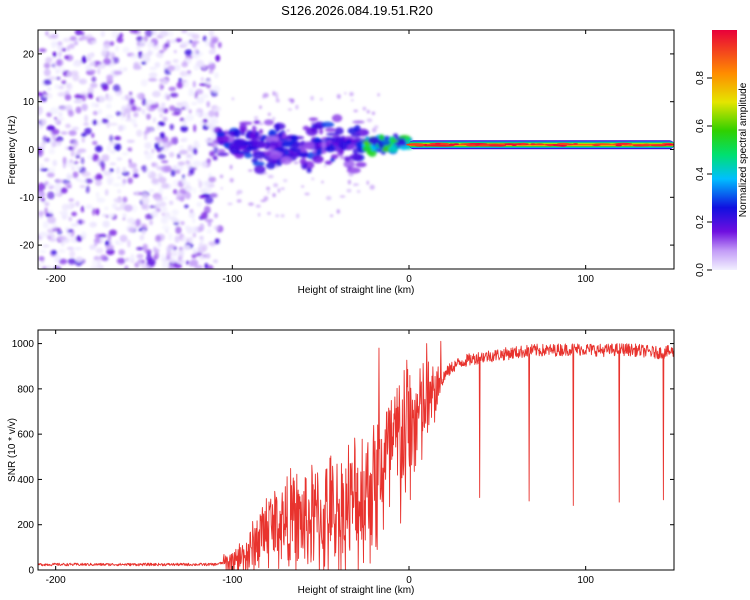 Image resolution: width=750 pixels, height=600 pixels. What do you see at coordinates (232, 279) in the screenshot?
I see `x-tick-label: -100` at bounding box center [232, 279].